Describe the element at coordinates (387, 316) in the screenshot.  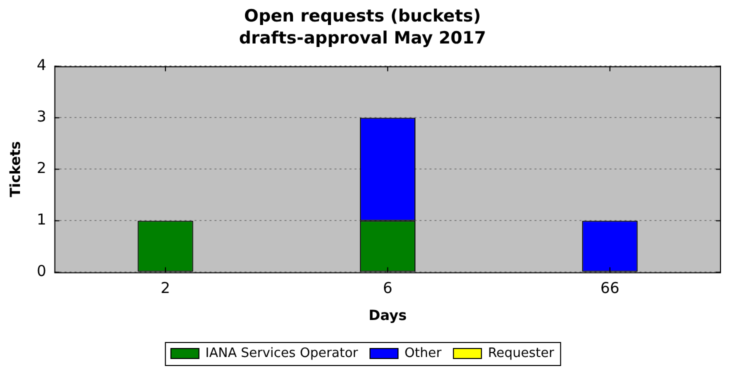
I see `x-axis-title: Days` at that location.